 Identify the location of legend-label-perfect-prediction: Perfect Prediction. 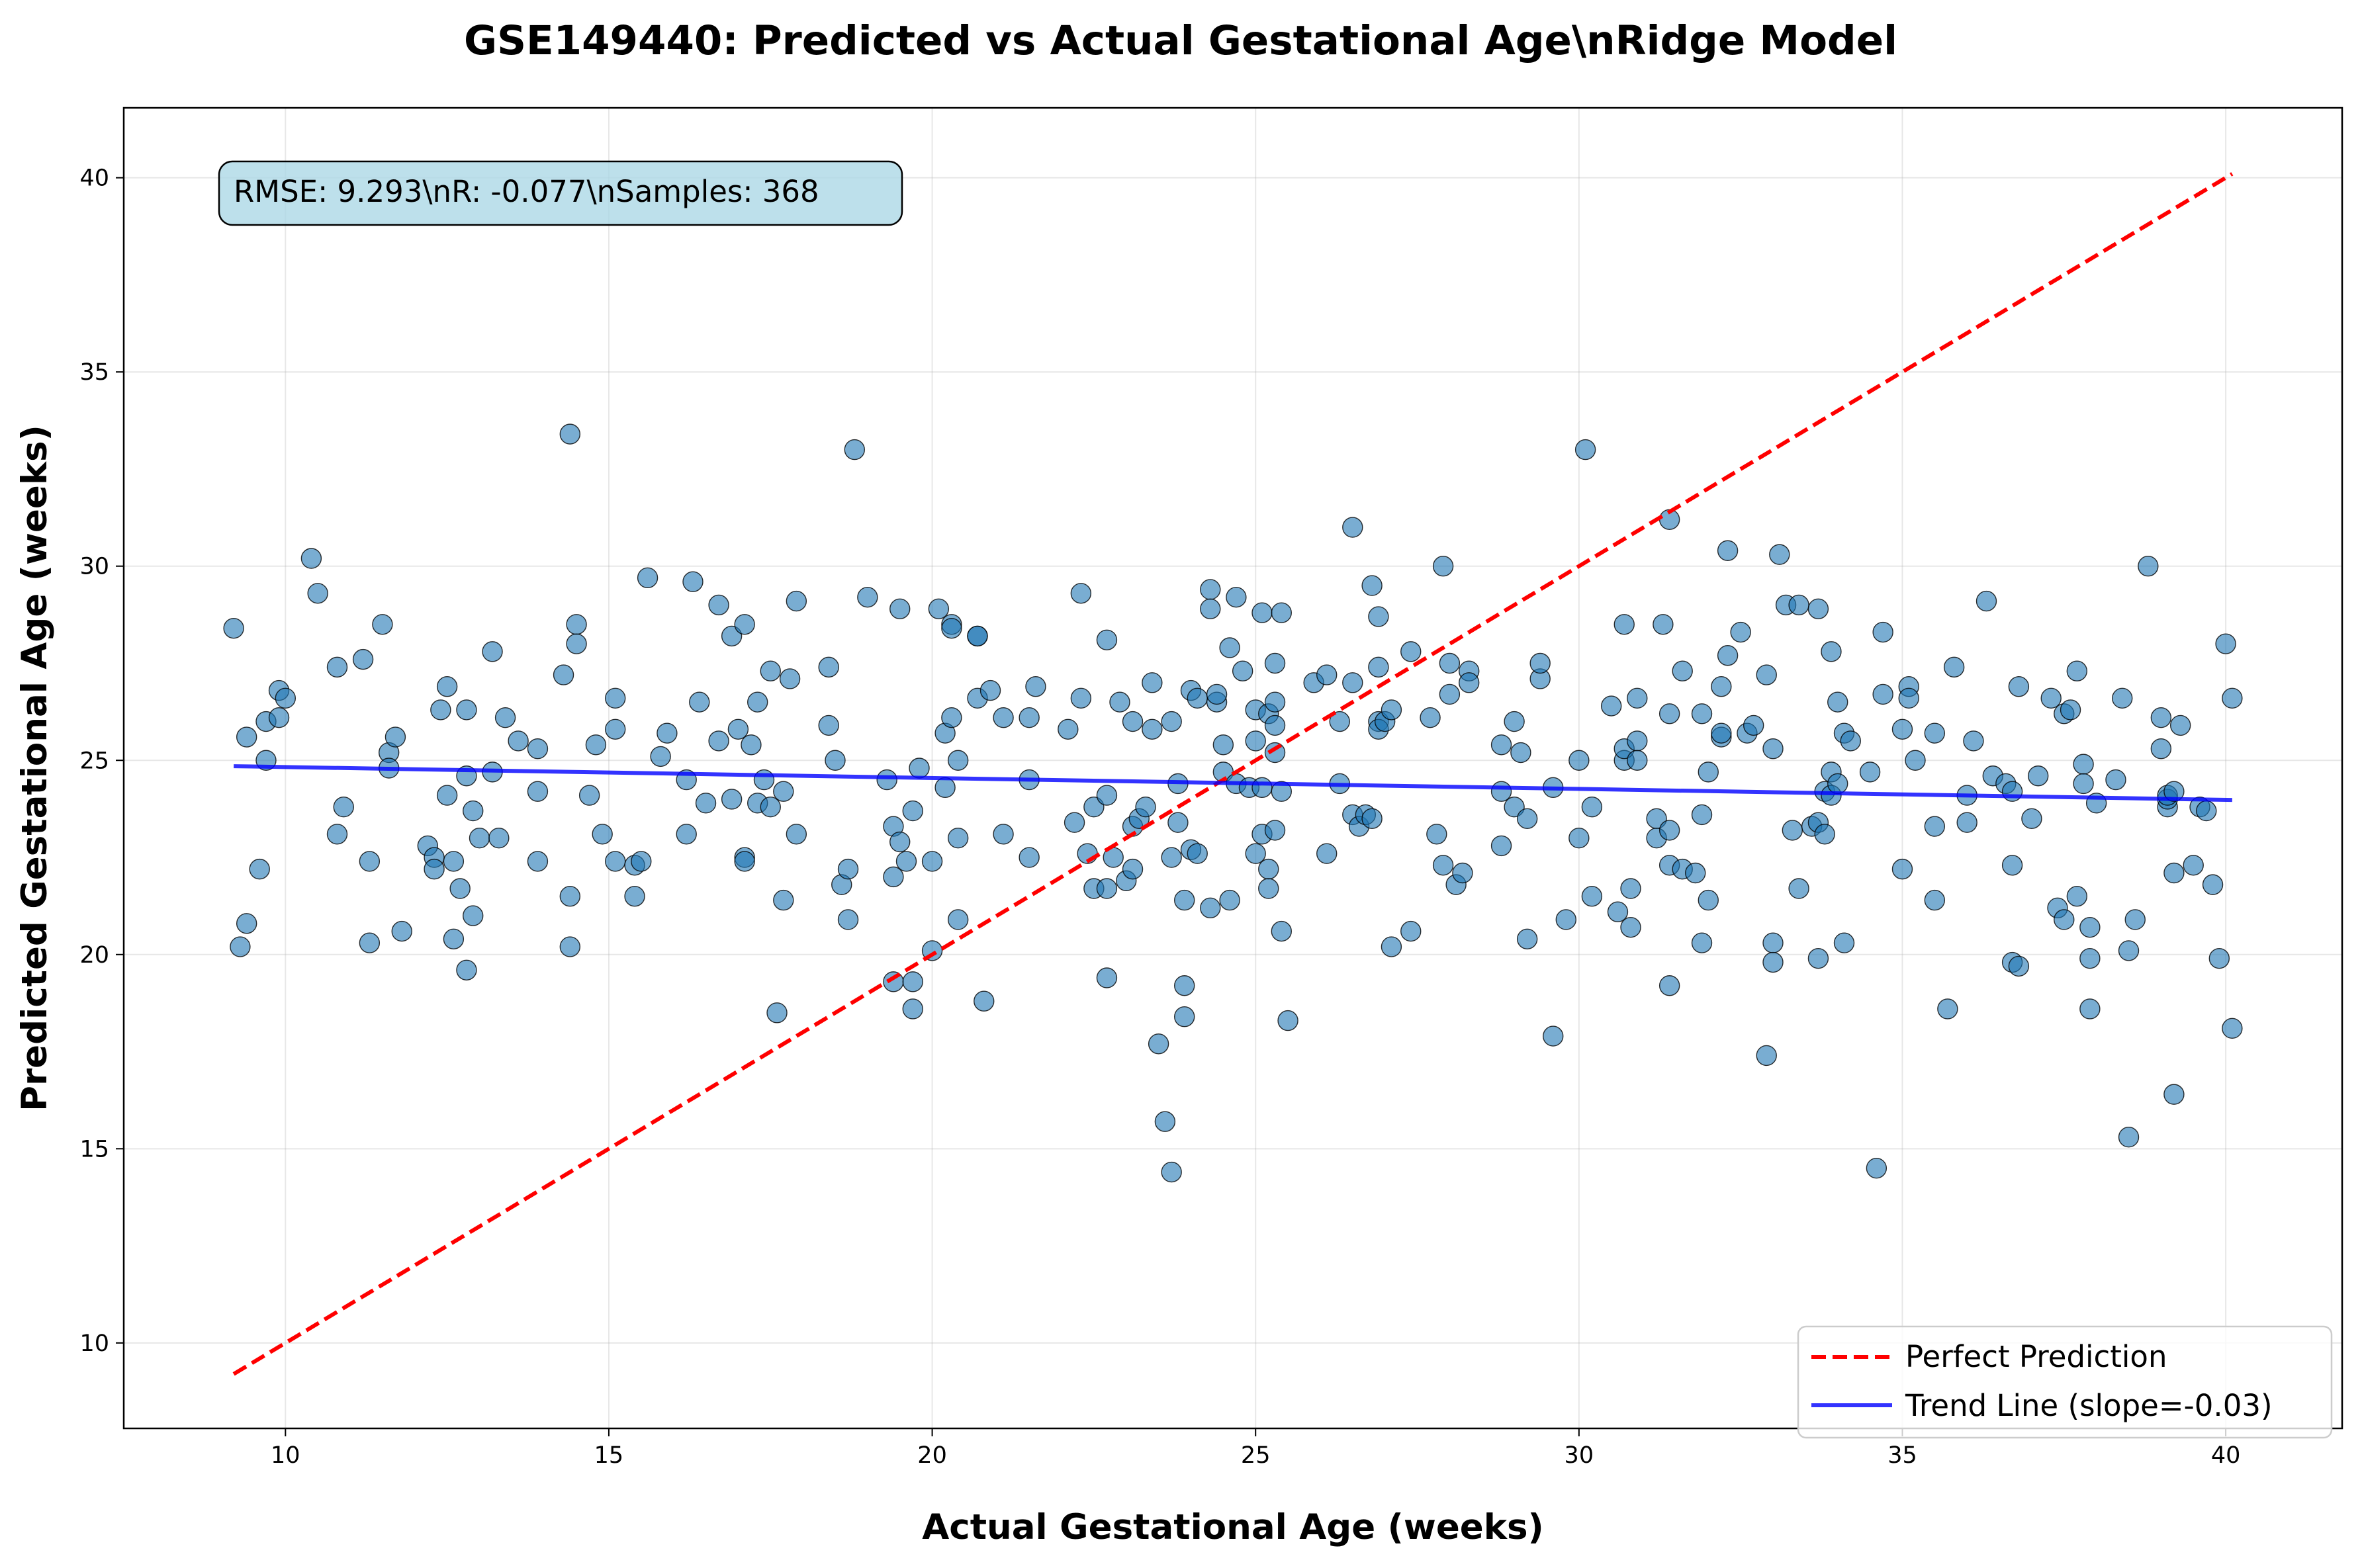
(2036, 1356).